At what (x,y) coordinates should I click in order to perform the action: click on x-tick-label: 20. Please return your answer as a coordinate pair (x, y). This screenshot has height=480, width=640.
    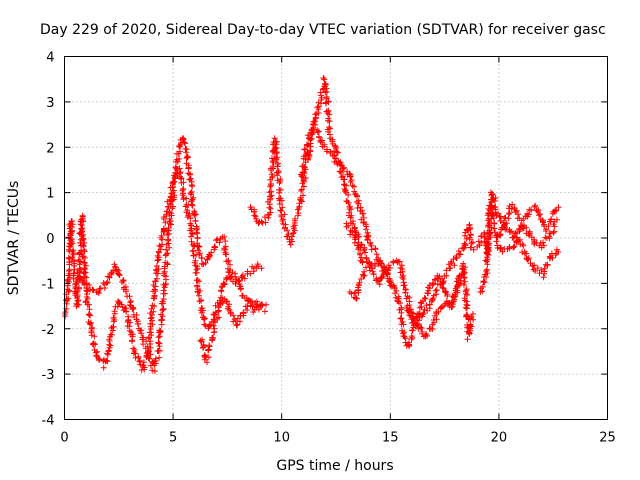
    Looking at the image, I should click on (499, 438).